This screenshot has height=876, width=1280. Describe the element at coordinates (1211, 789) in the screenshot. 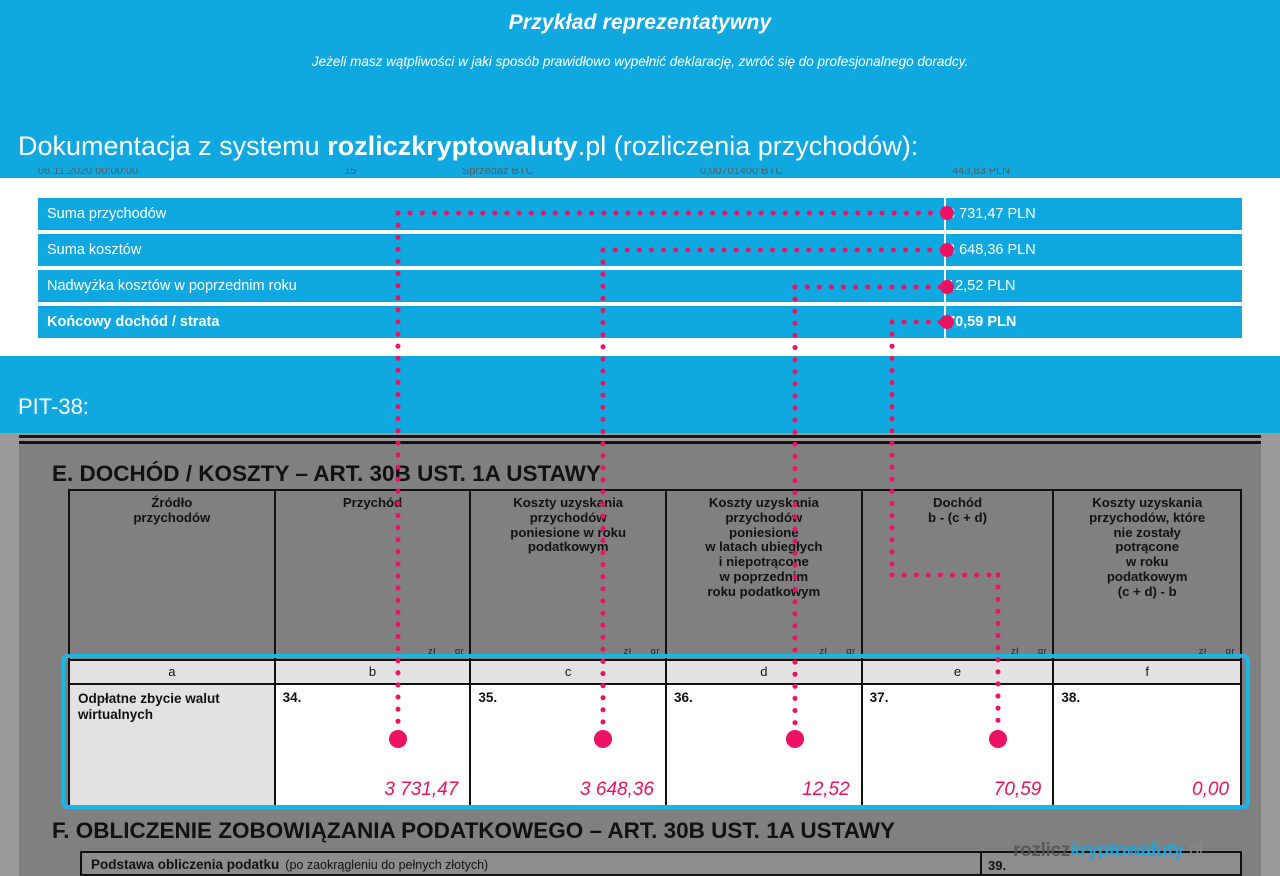

I see `field-38-value: 0,00` at that location.